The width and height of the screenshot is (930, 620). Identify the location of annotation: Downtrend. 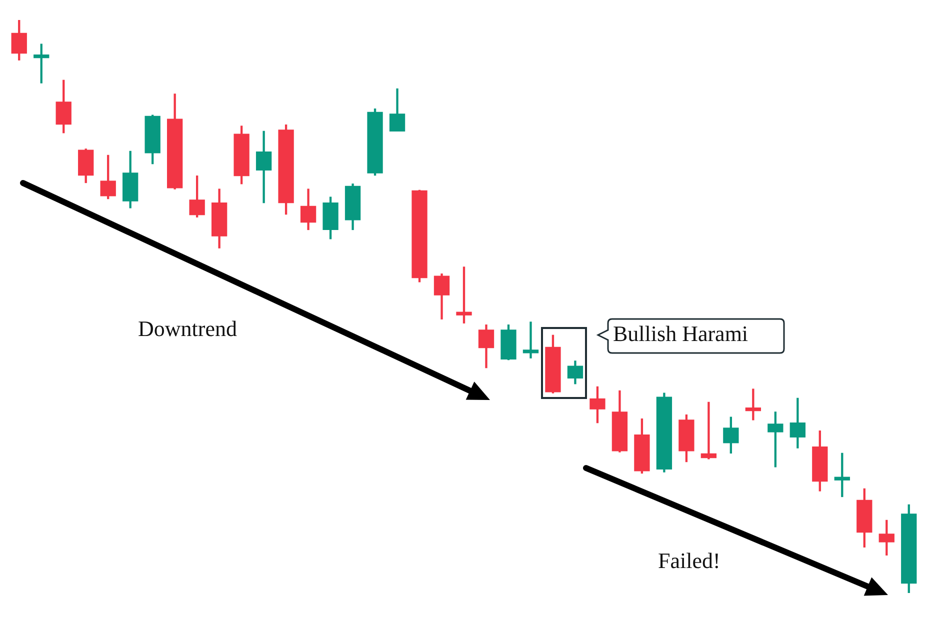
(187, 329).